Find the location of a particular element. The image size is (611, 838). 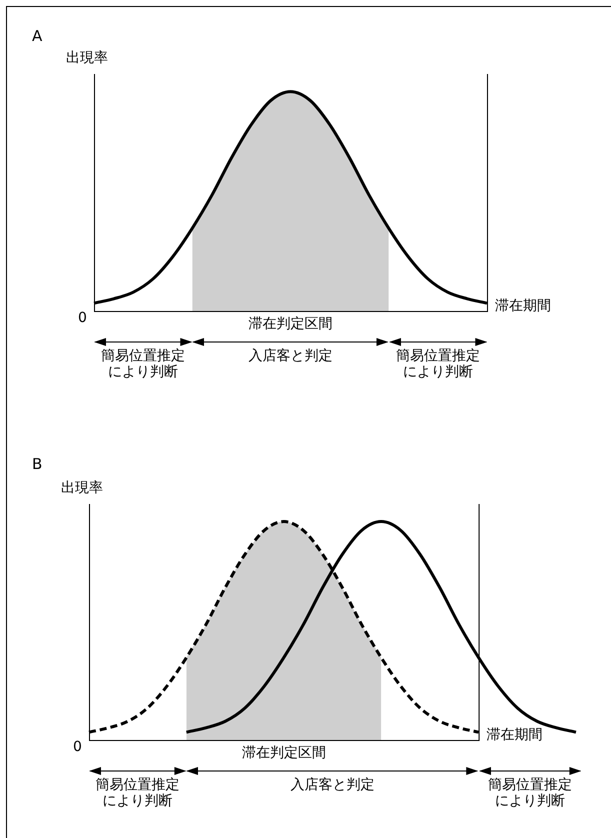

chart-title: B is located at coordinates (37, 464).